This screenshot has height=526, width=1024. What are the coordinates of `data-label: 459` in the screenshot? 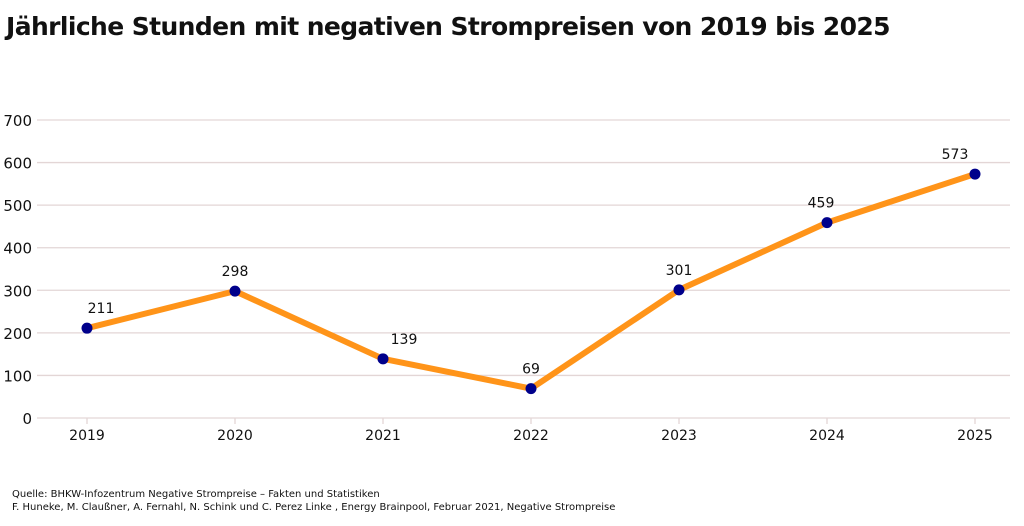 It's located at (821, 204).